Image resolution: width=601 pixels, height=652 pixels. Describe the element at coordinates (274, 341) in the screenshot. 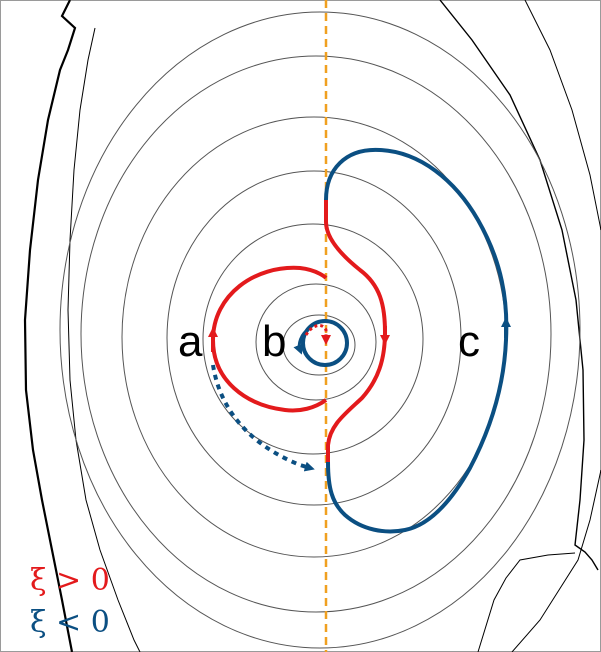

I see `label-b: b` at that location.